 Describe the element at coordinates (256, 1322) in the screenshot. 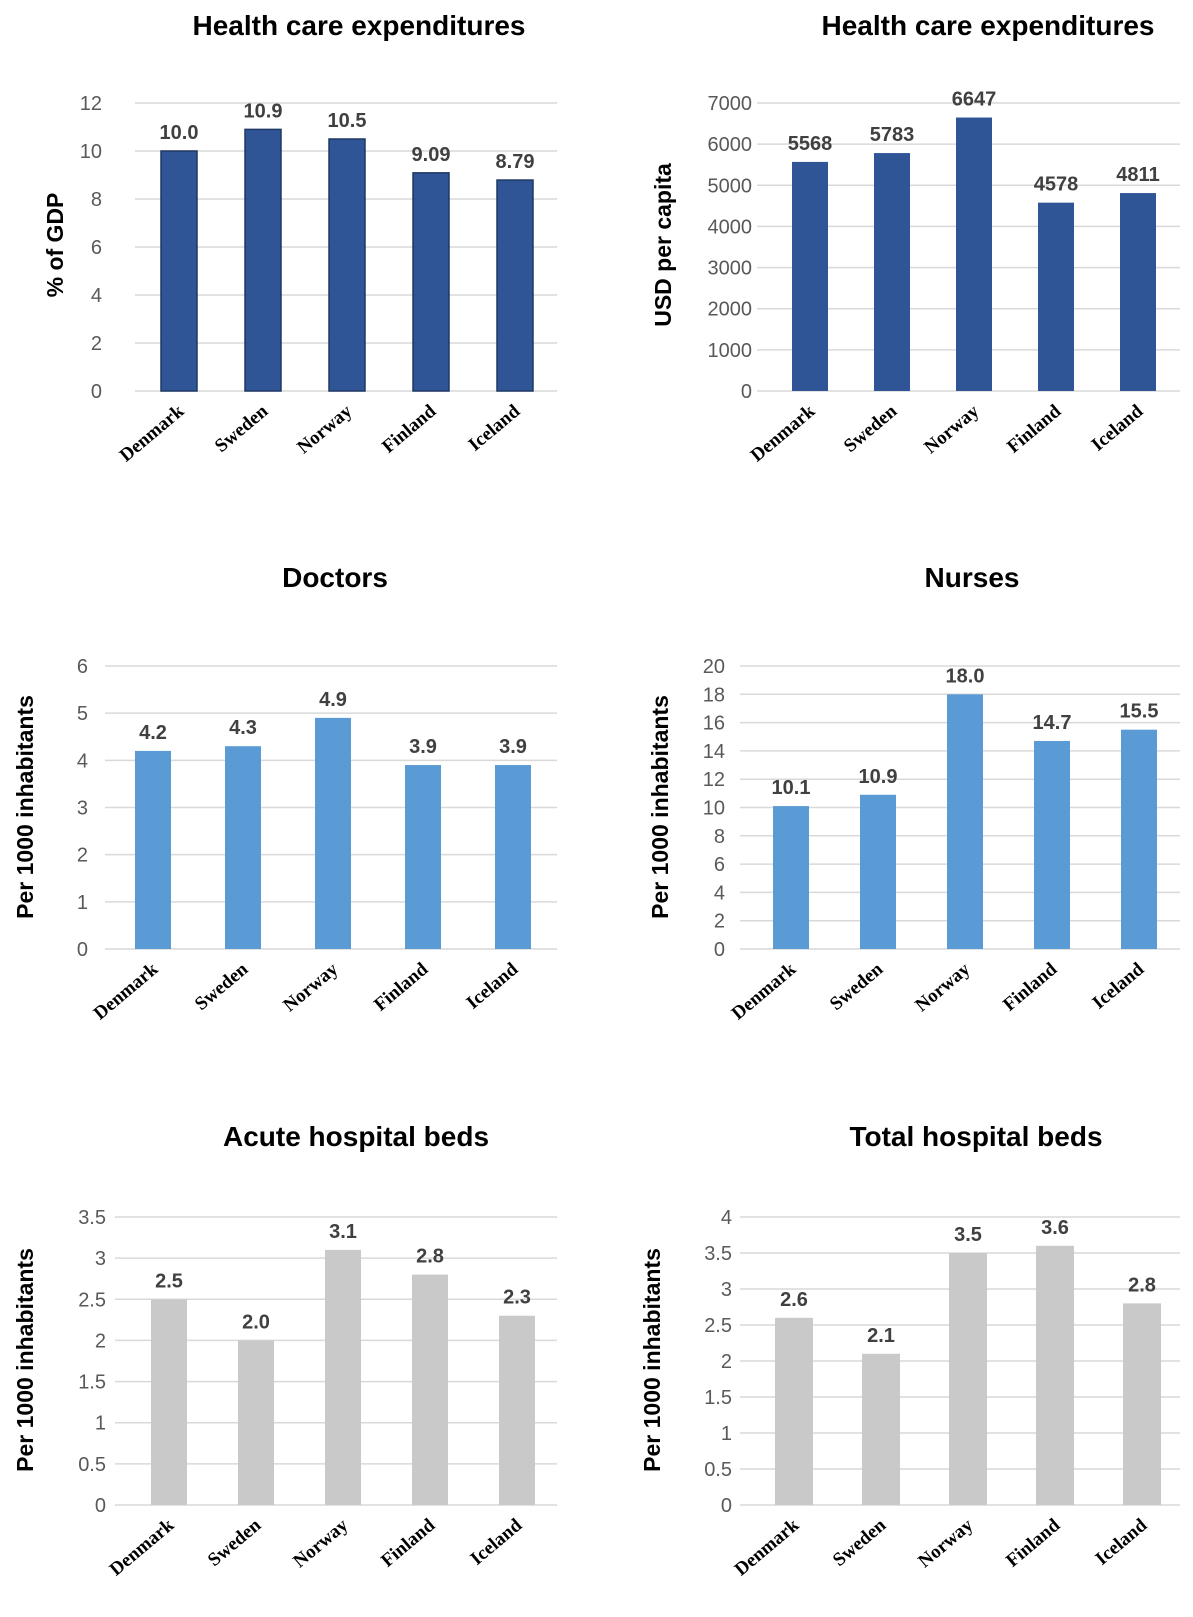

I see `data-label: 2.0` at that location.